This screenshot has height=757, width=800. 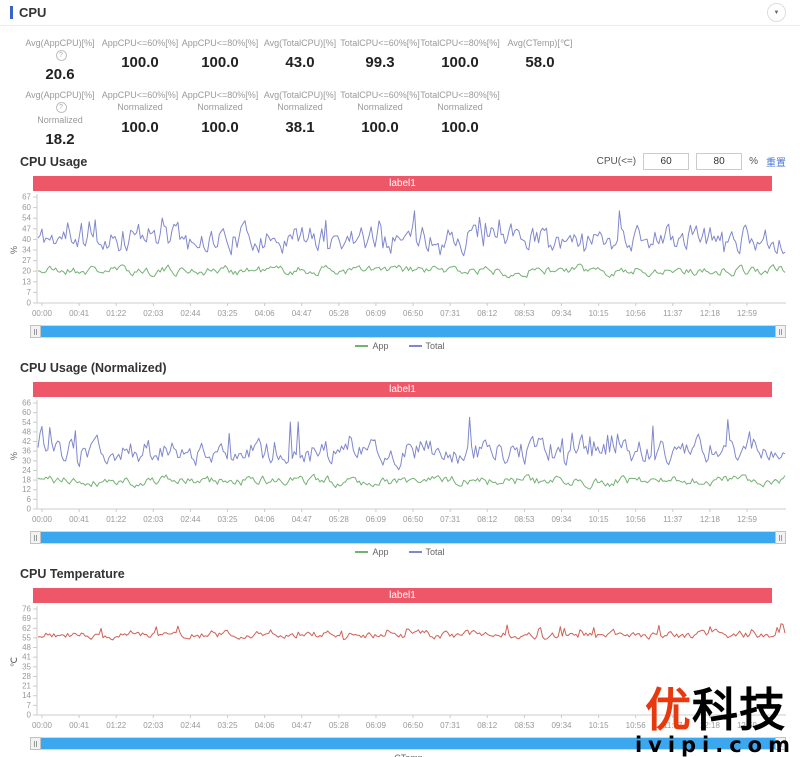 What do you see at coordinates (302, 313) in the screenshot?
I see `svg-text: 04:47` at bounding box center [302, 313].